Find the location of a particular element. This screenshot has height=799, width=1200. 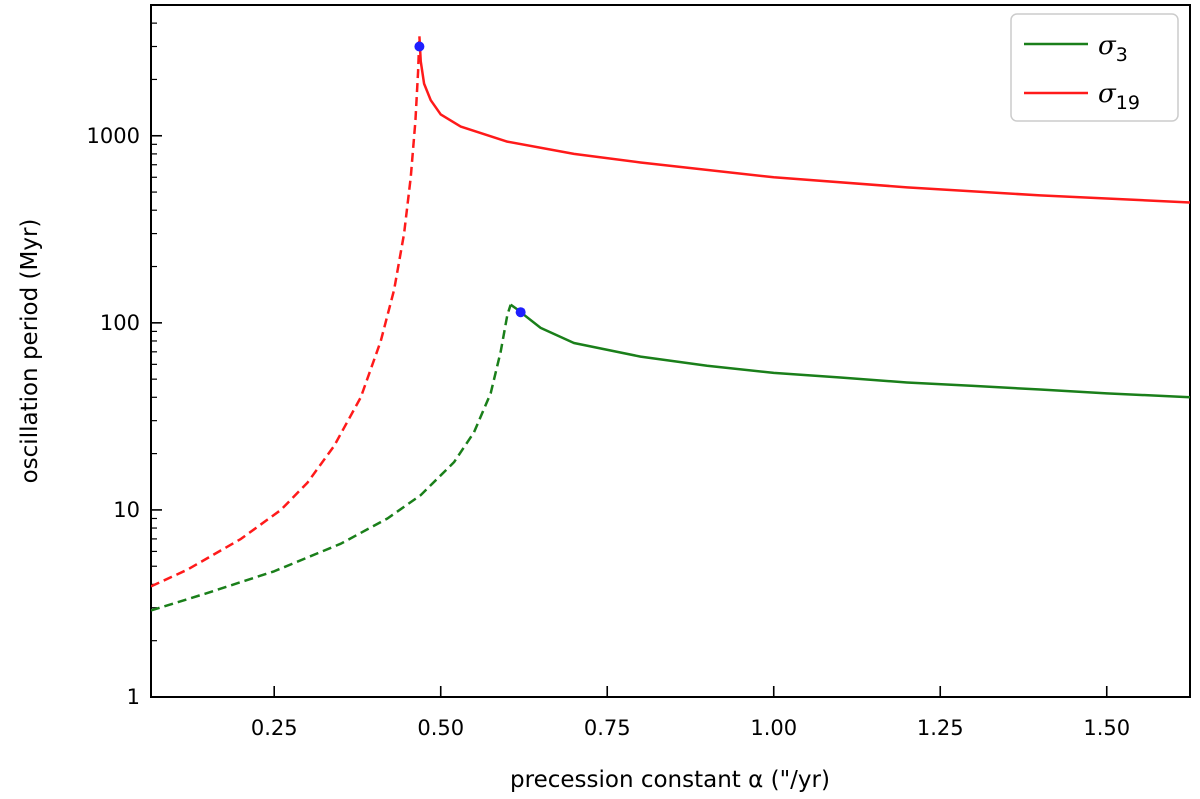

x-tick-label: 0.25 is located at coordinates (274, 728).